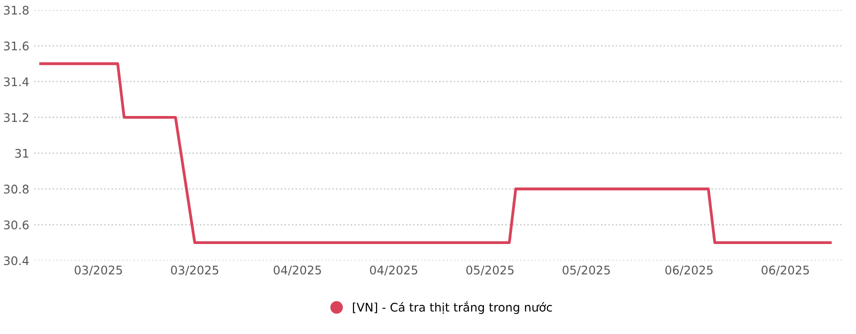 This screenshot has height=334, width=856. What do you see at coordinates (16, 225) in the screenshot?
I see `y-tick-label: 30.6` at bounding box center [16, 225].